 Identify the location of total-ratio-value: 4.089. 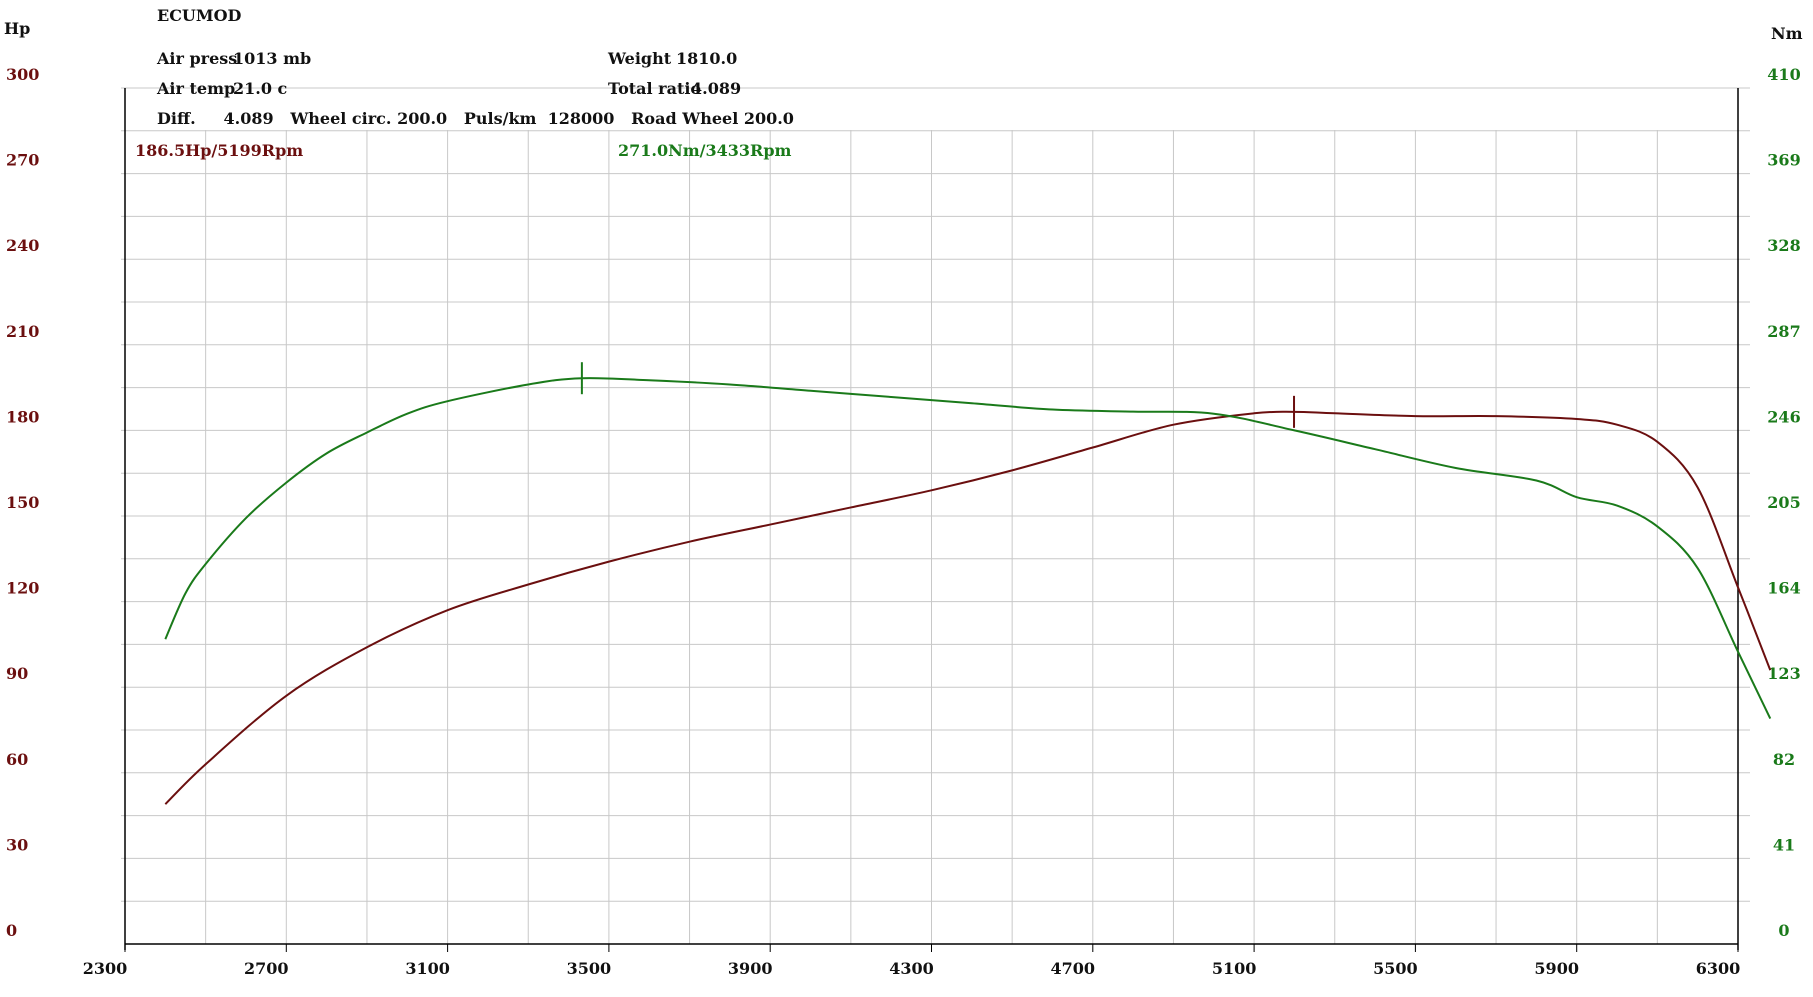
(716, 88).